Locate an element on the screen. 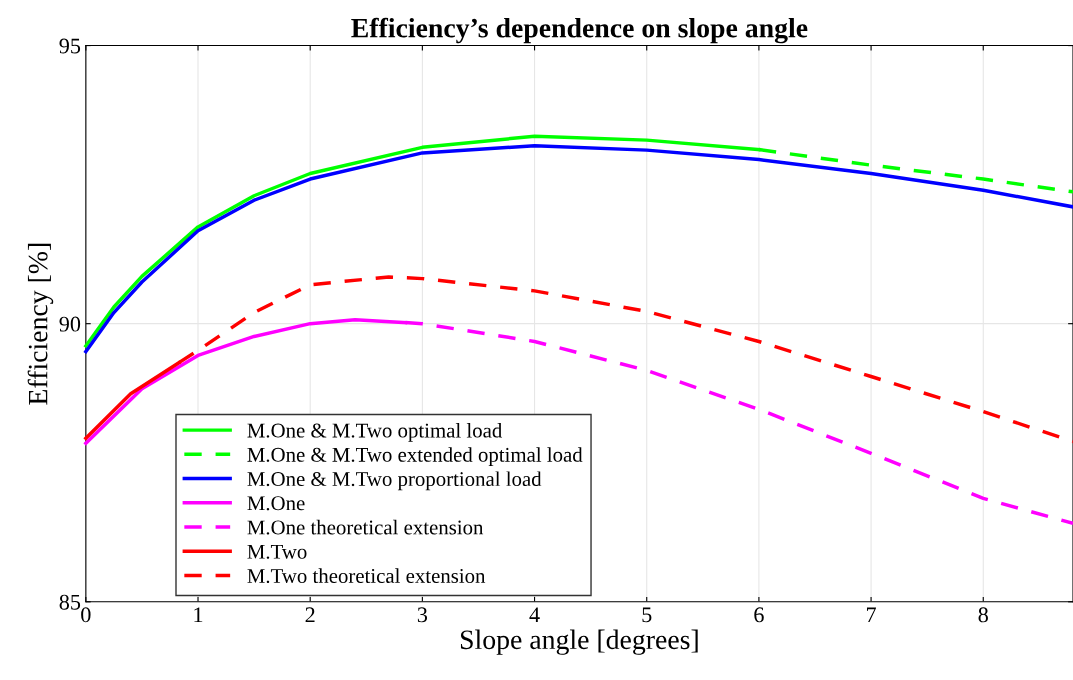 The image size is (1073, 680). y-tick-label: 95 is located at coordinates (70, 46).